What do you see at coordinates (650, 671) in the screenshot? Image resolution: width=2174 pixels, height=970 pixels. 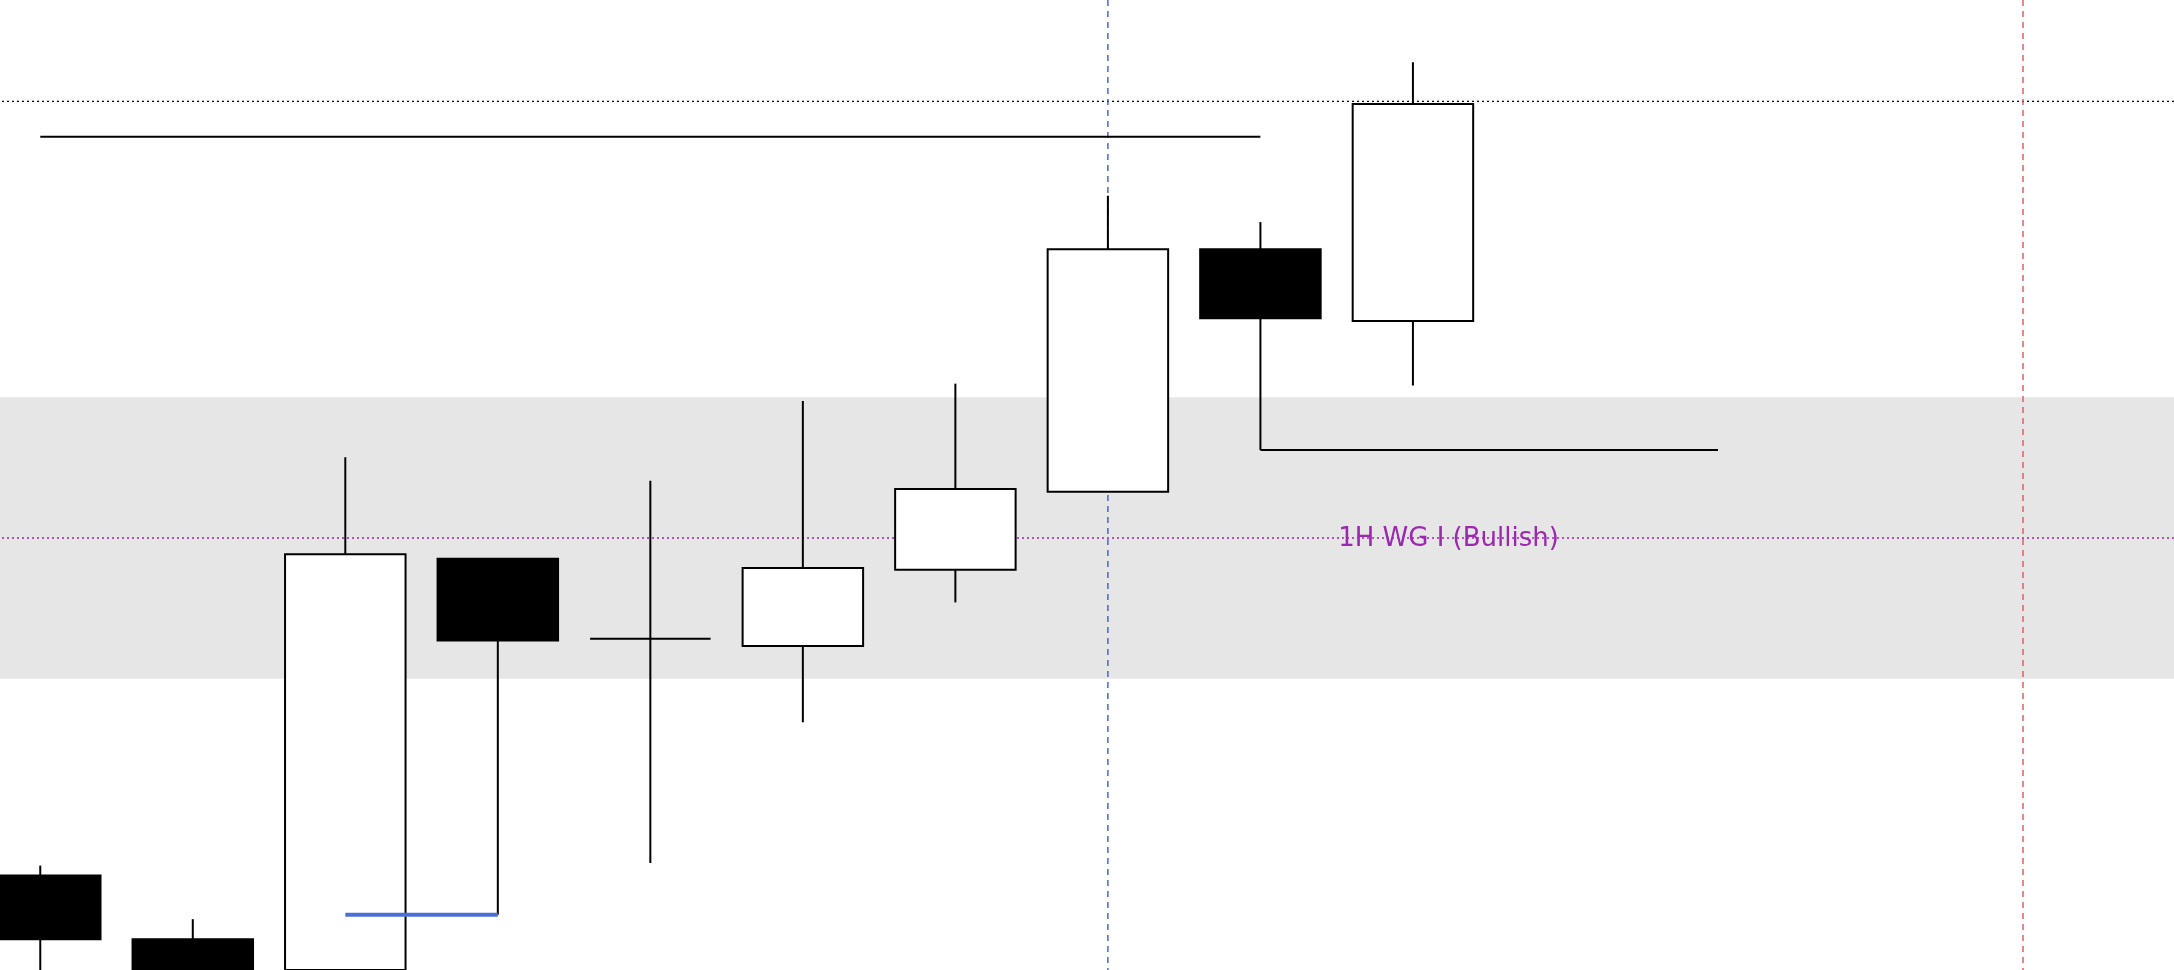 I see `candlestick` at bounding box center [650, 671].